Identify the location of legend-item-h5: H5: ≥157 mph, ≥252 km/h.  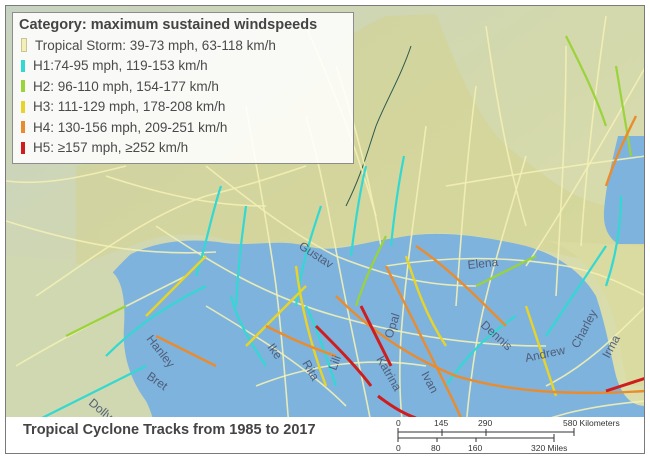
(183, 148).